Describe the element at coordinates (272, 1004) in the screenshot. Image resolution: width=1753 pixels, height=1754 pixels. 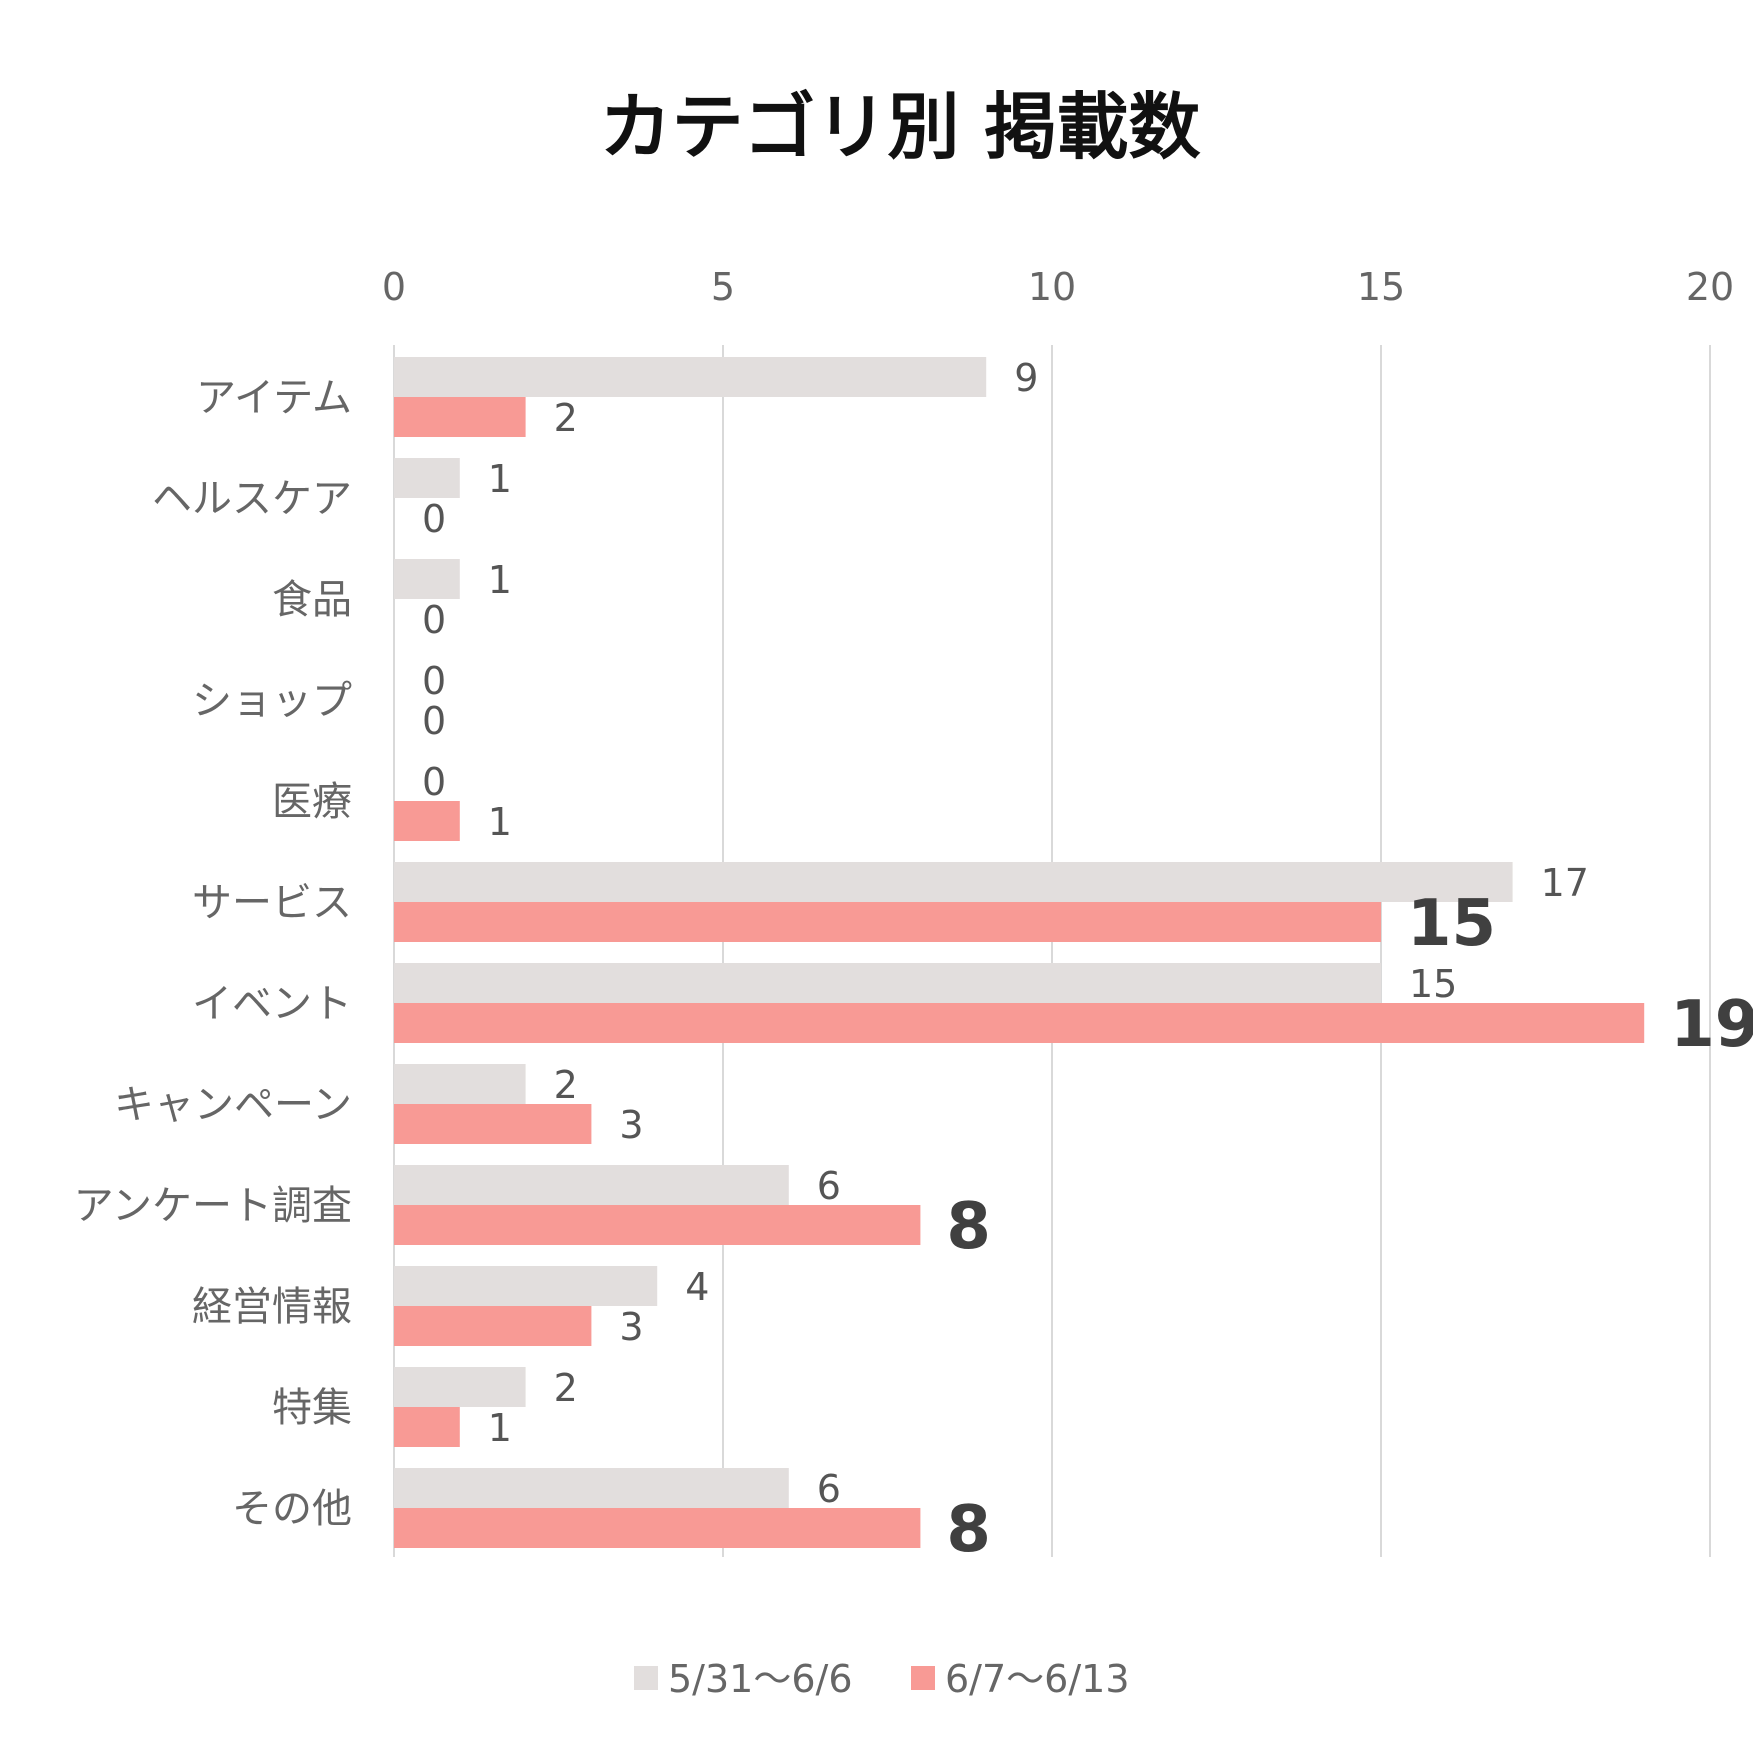
I see `category-label-6: イベント` at that location.